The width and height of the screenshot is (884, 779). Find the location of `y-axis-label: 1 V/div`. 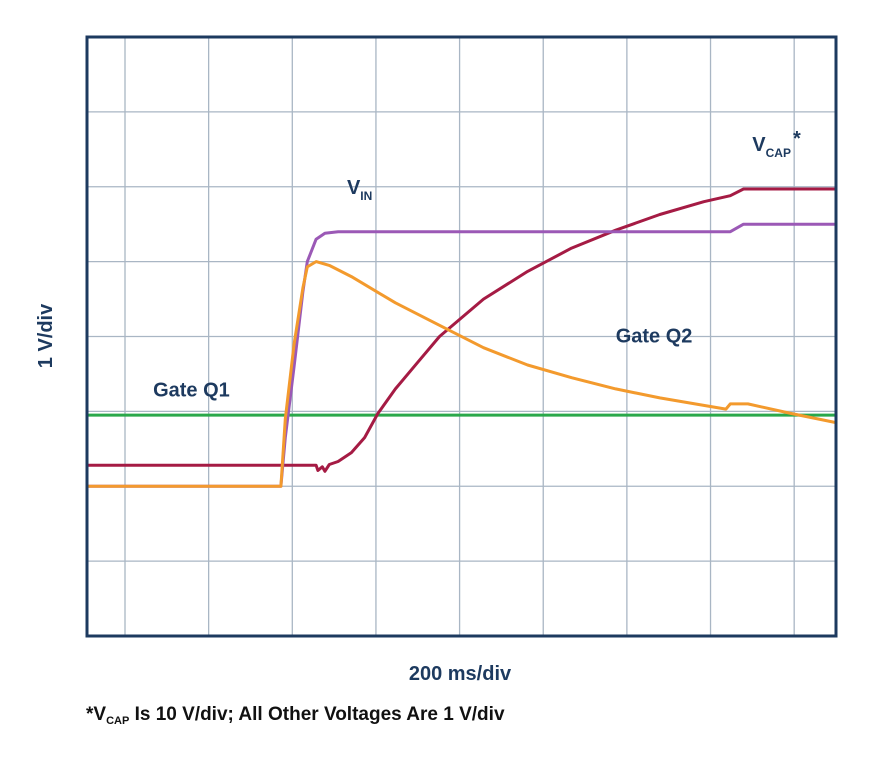

y-axis-label: 1 V/div is located at coordinates (46, 335).